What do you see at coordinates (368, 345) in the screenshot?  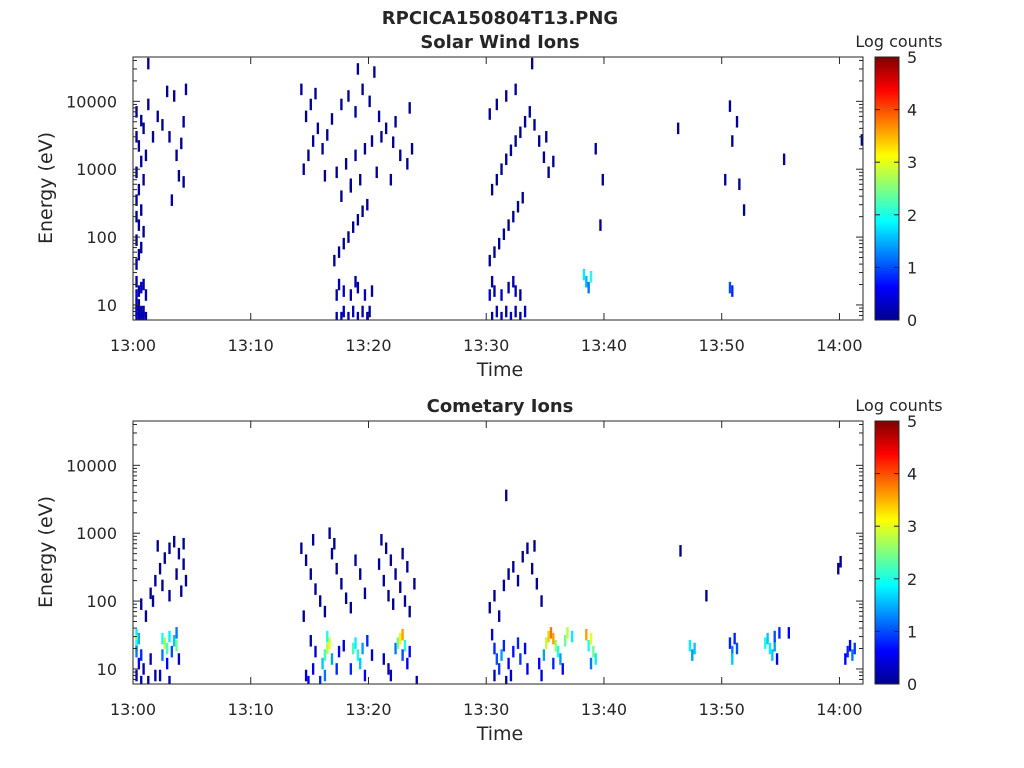 I see `x-tick-label: 13:20` at bounding box center [368, 345].